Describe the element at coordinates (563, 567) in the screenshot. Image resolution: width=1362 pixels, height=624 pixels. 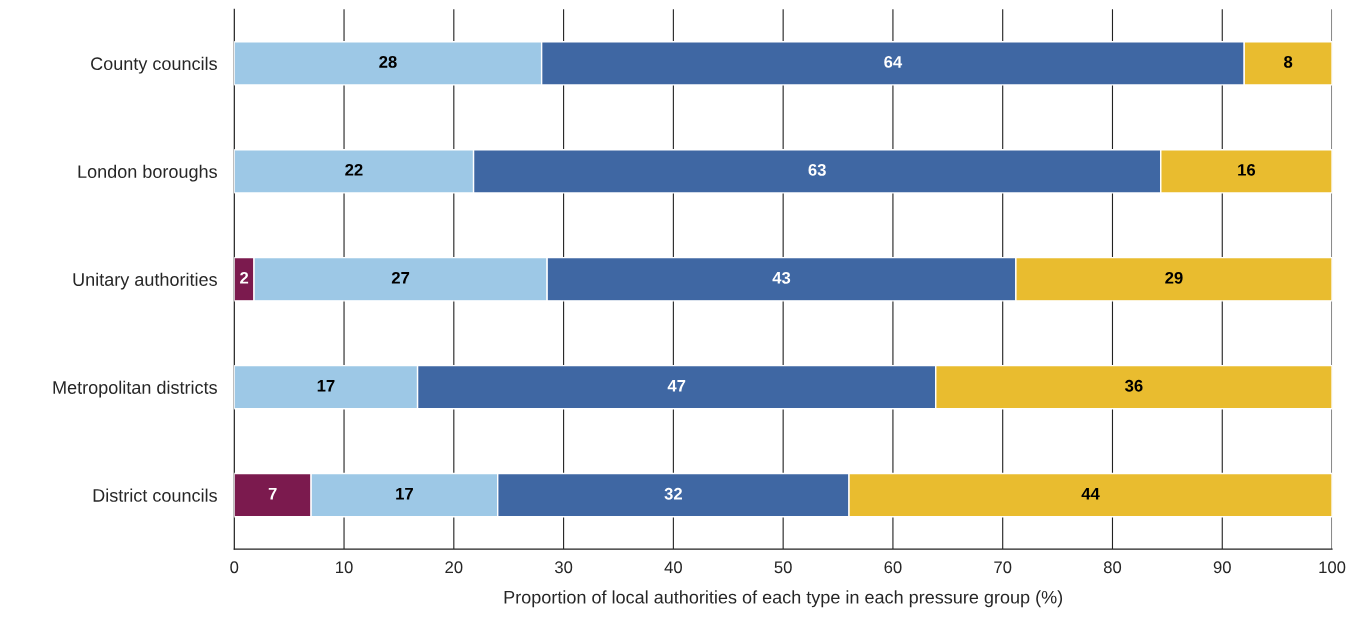
I see `x-tick-label: 30` at that location.